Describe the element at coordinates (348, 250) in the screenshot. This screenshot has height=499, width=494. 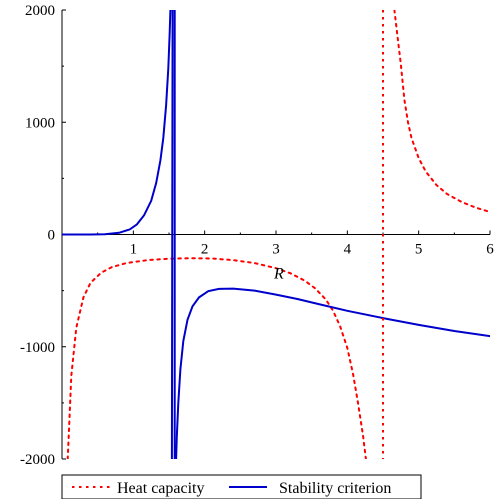
I see `x-tick-label: 4` at that location.